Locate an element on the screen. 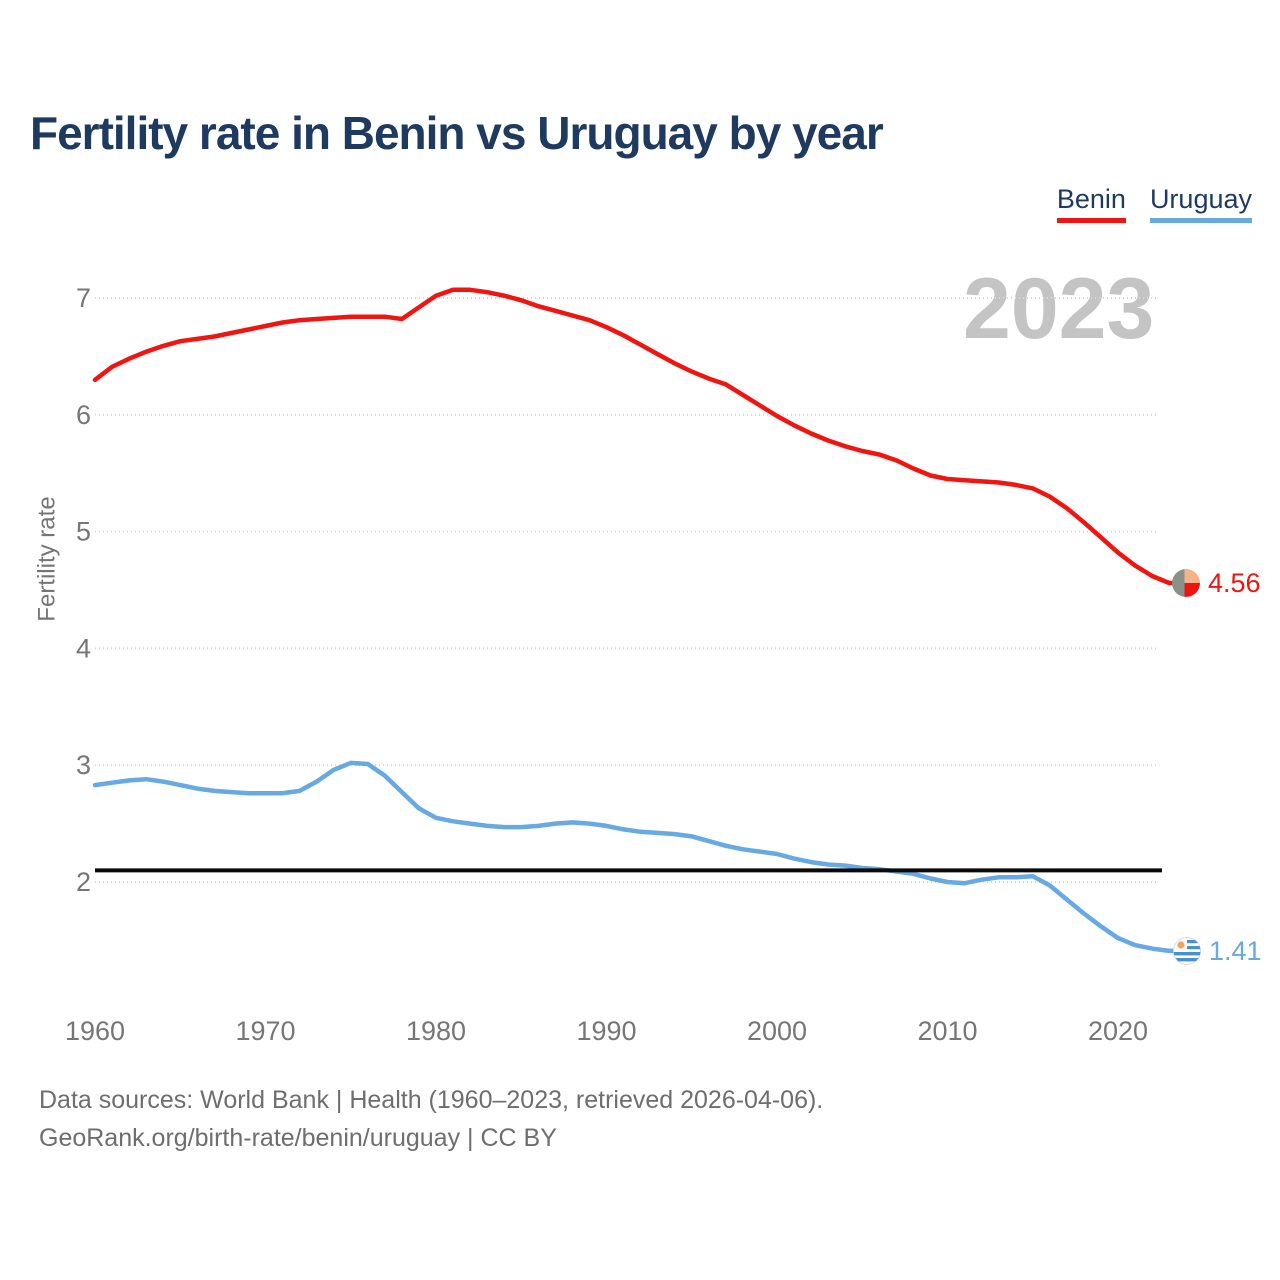 Image resolution: width=1280 pixels, height=1280 pixels. uruguay-line is located at coordinates (636, 857).